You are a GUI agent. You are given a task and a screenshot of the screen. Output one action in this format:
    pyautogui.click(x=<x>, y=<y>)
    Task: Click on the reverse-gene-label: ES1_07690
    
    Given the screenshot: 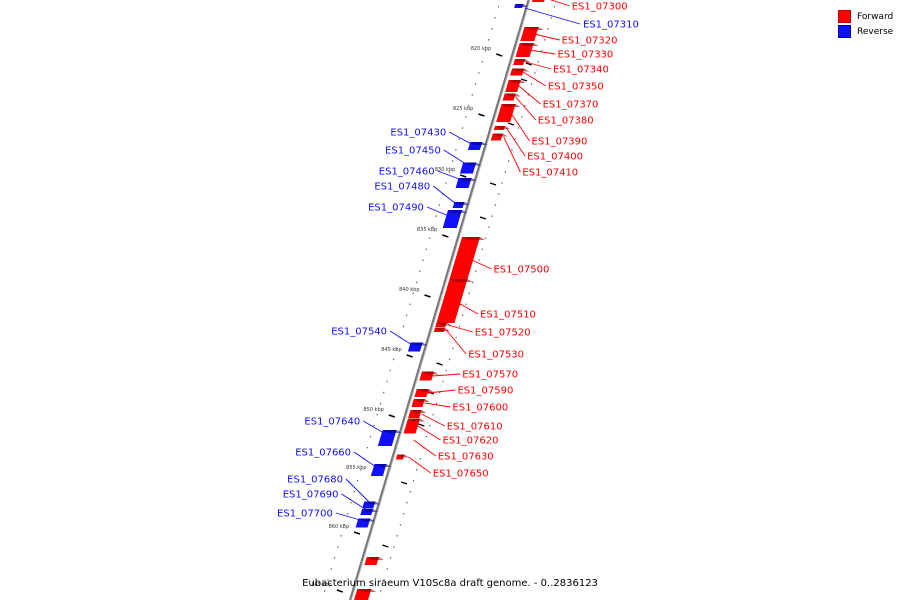 What is the action you would take?
    pyautogui.click(x=311, y=495)
    